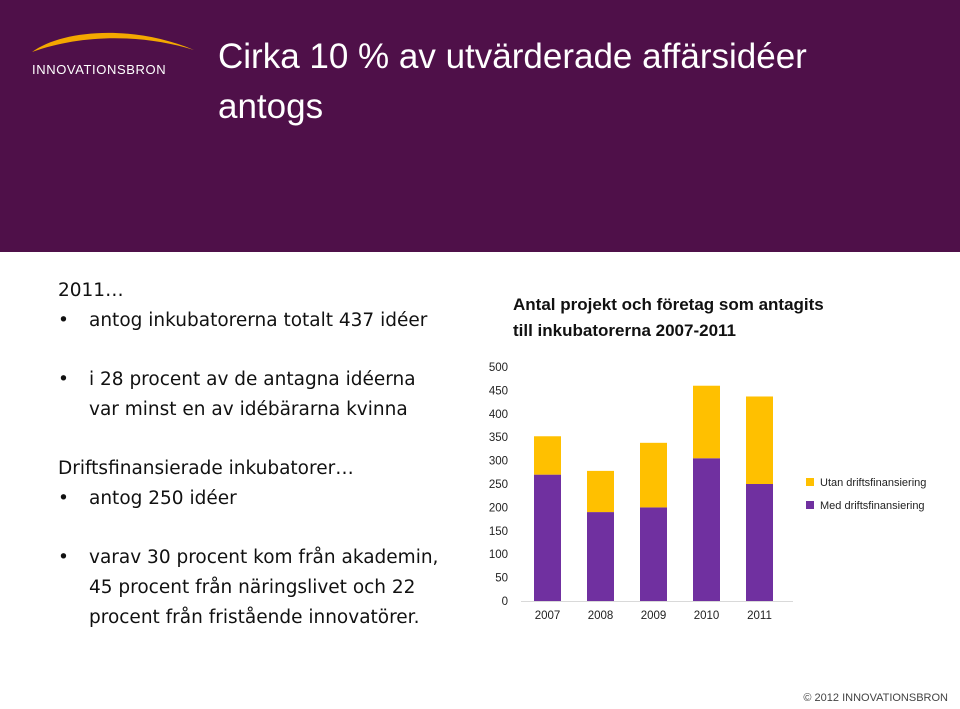 The height and width of the screenshot is (709, 960). I want to click on copyright-footer: © 2012 INNOVATIONSBRON, so click(875, 698).